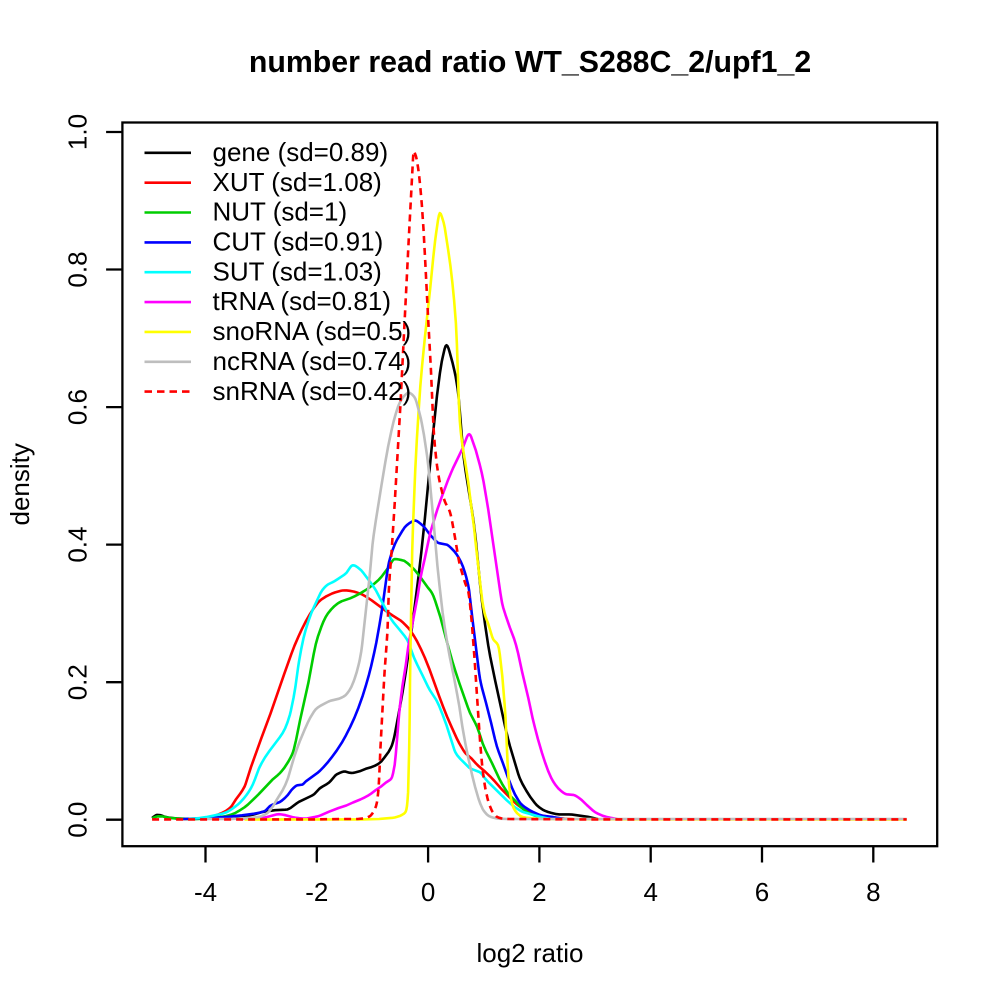  What do you see at coordinates (298, 242) in the screenshot?
I see `svg-text: CUT (sd=0.91)` at bounding box center [298, 242].